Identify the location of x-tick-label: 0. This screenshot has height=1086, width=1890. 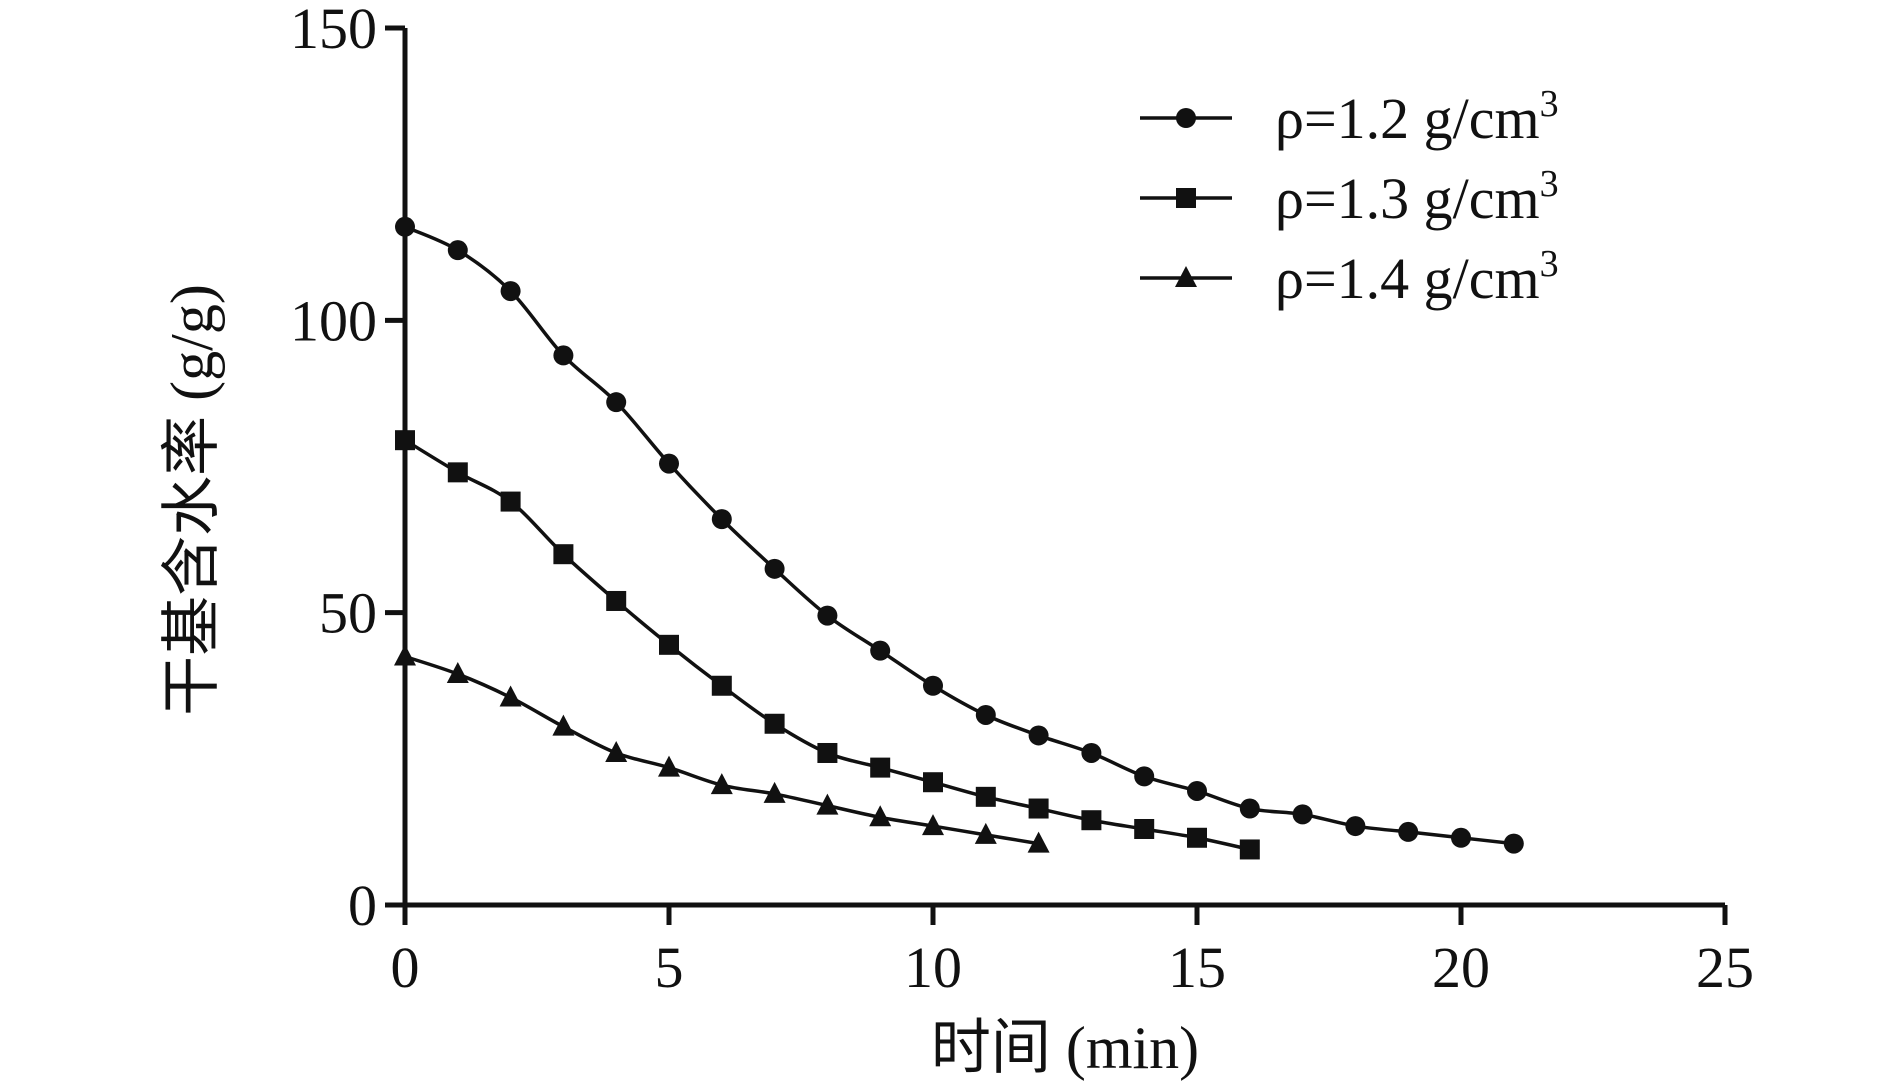
(405, 967).